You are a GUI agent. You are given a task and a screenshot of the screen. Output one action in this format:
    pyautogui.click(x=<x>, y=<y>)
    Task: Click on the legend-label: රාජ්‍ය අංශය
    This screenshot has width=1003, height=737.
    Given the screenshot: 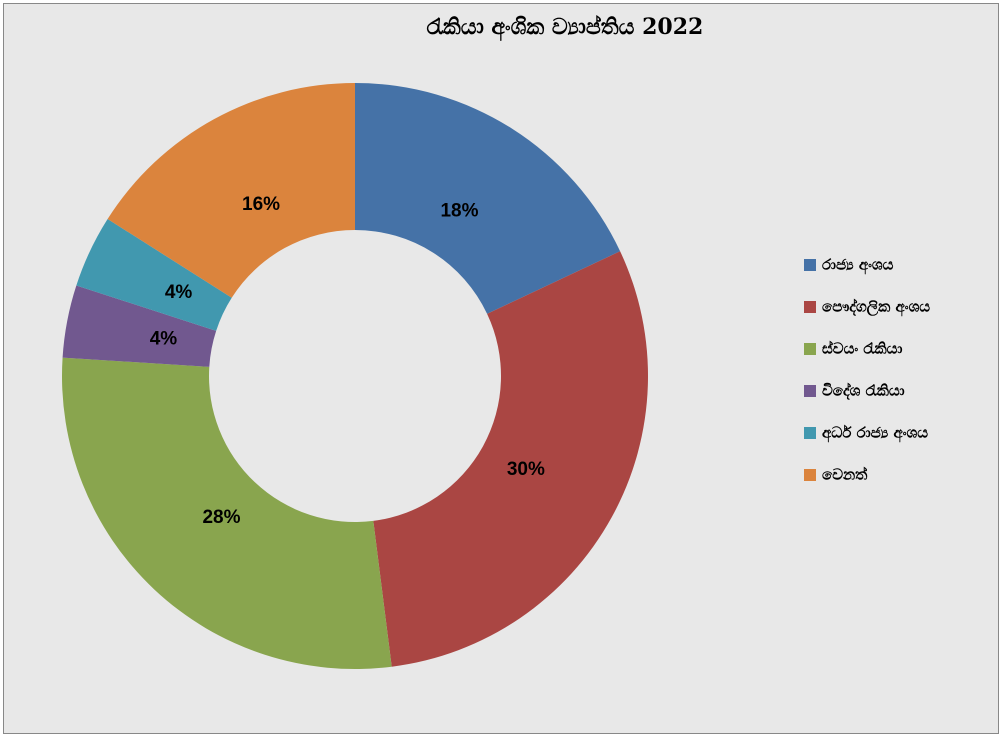 What is the action you would take?
    pyautogui.click(x=858, y=265)
    